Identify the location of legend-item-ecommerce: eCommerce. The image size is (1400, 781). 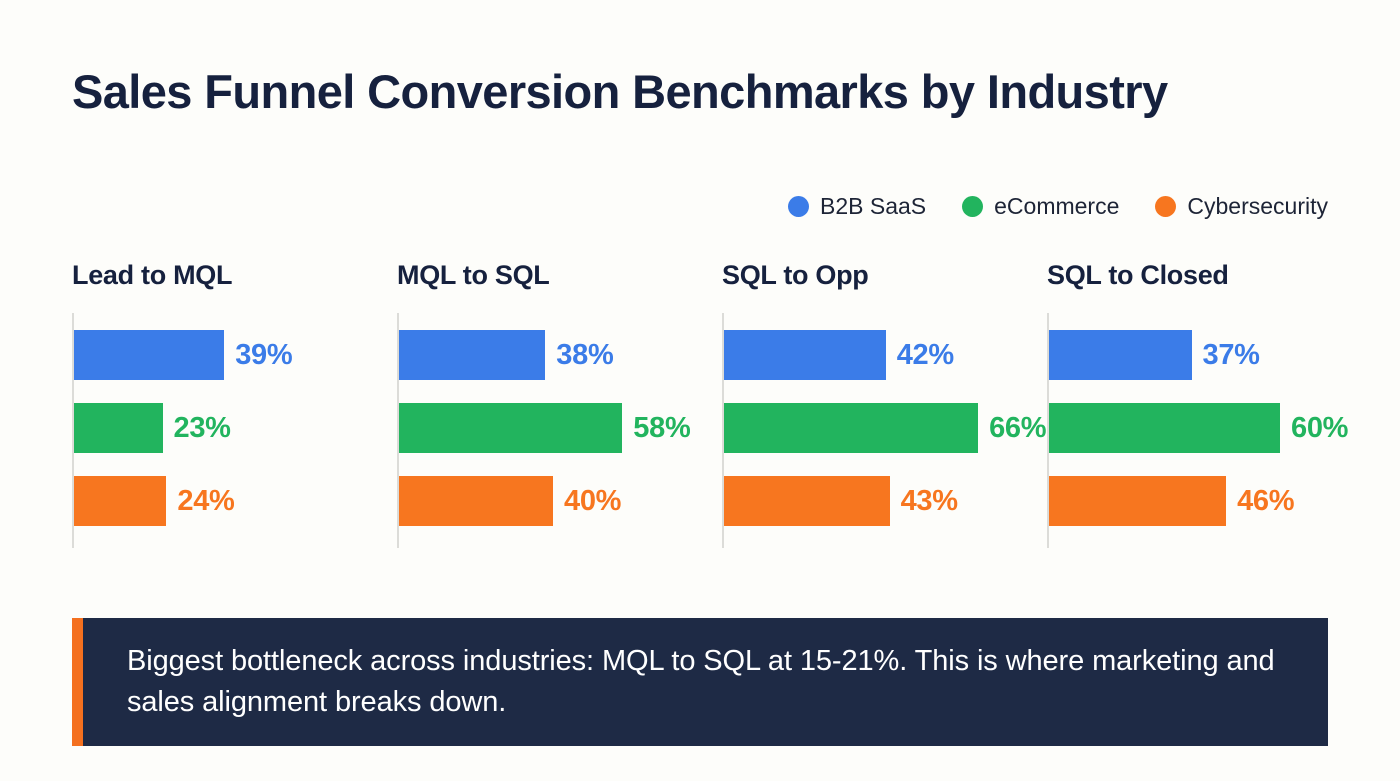
(1040, 206).